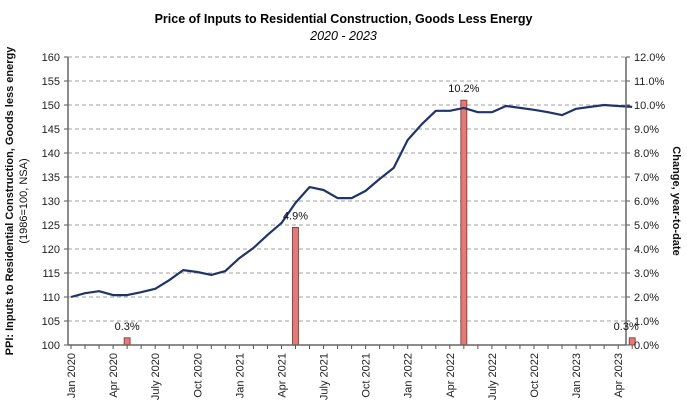  Describe the element at coordinates (646, 154) in the screenshot. I see `y-right-tick-label: 8.0%` at that location.